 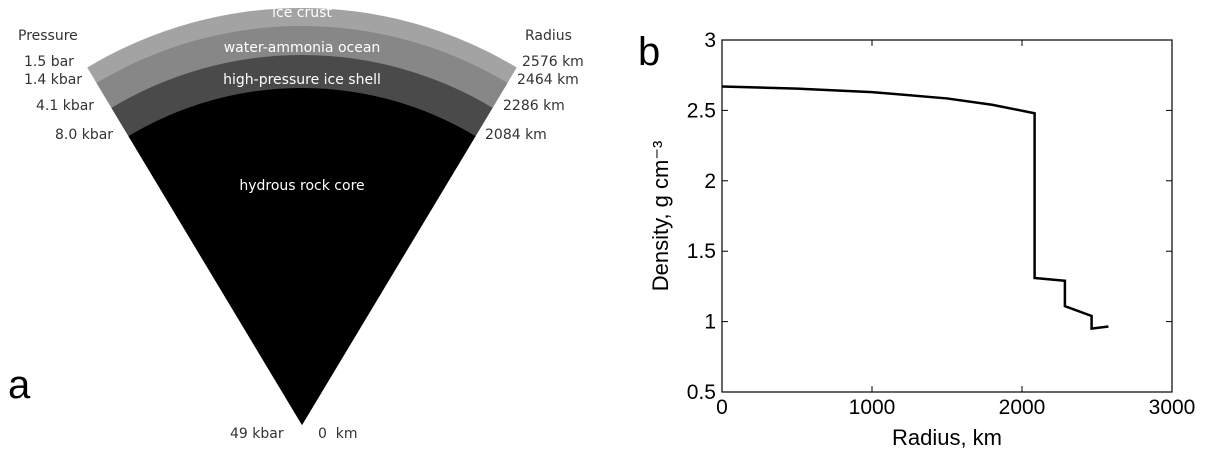 What do you see at coordinates (1172, 407) in the screenshot?
I see `x-tick-label: 3000` at bounding box center [1172, 407].